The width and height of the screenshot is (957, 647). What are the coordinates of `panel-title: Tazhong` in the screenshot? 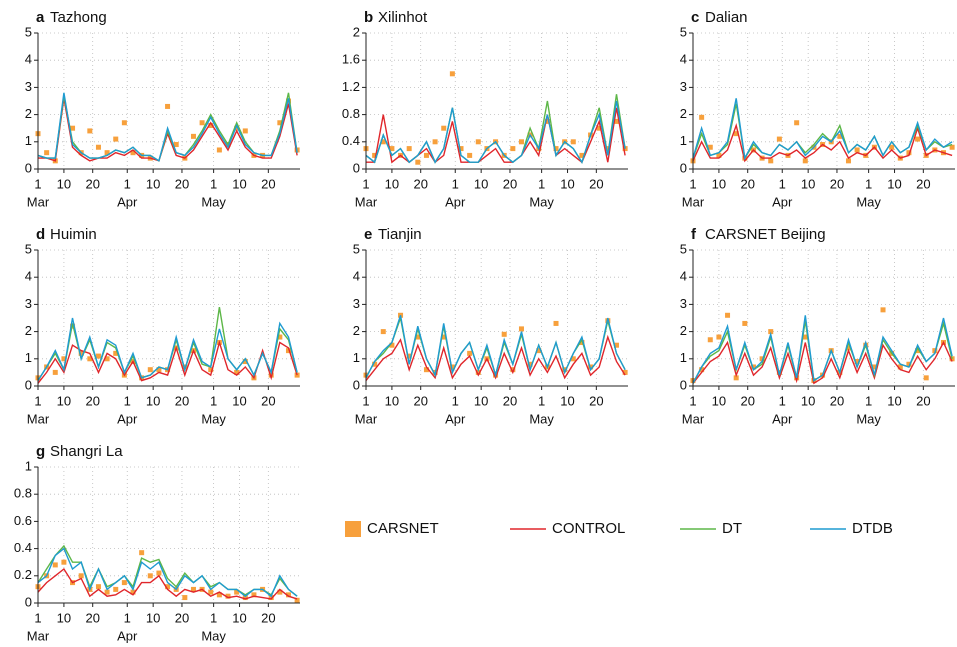 It's located at (78, 17).